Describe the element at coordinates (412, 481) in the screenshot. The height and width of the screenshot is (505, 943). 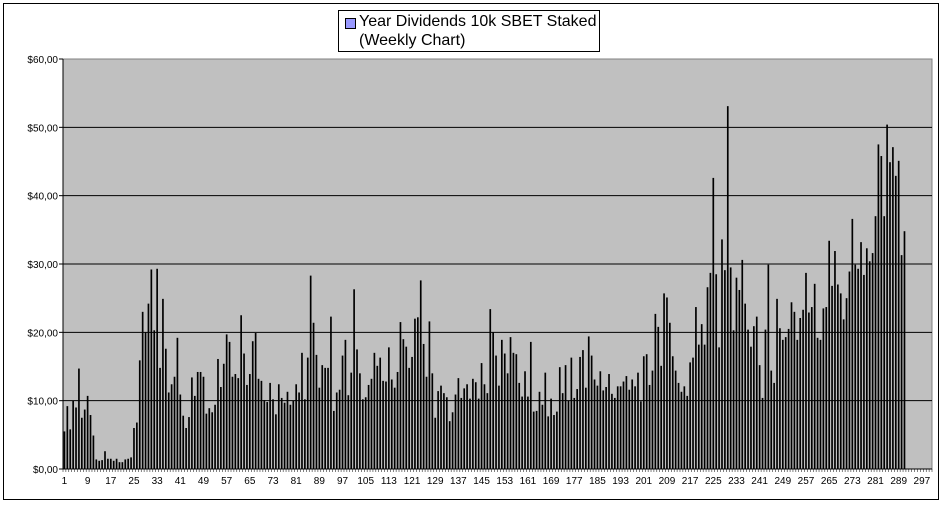
I see `x-tick-label: 121` at that location.